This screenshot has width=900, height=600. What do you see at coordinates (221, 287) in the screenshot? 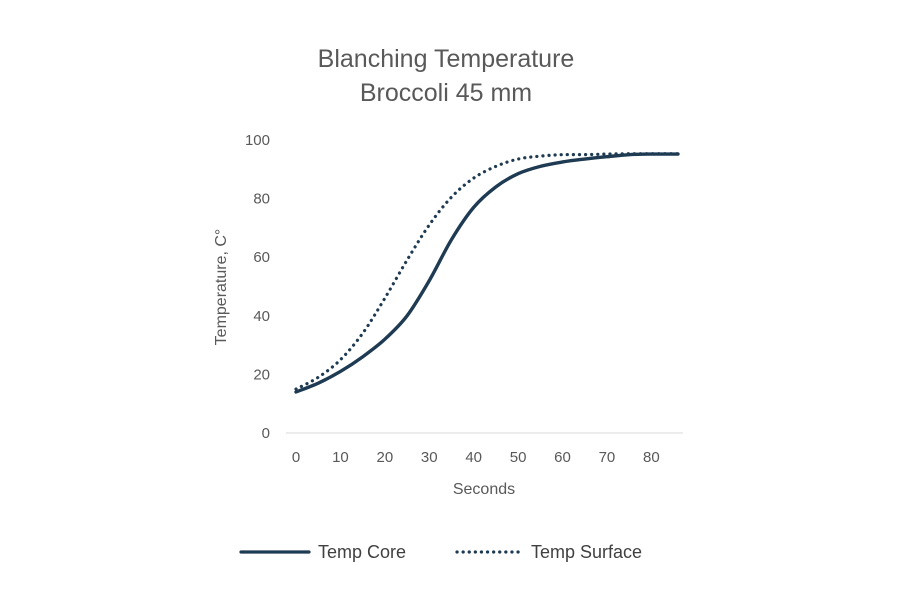
I see `y-axis-label: Temperature, C°` at bounding box center [221, 287].